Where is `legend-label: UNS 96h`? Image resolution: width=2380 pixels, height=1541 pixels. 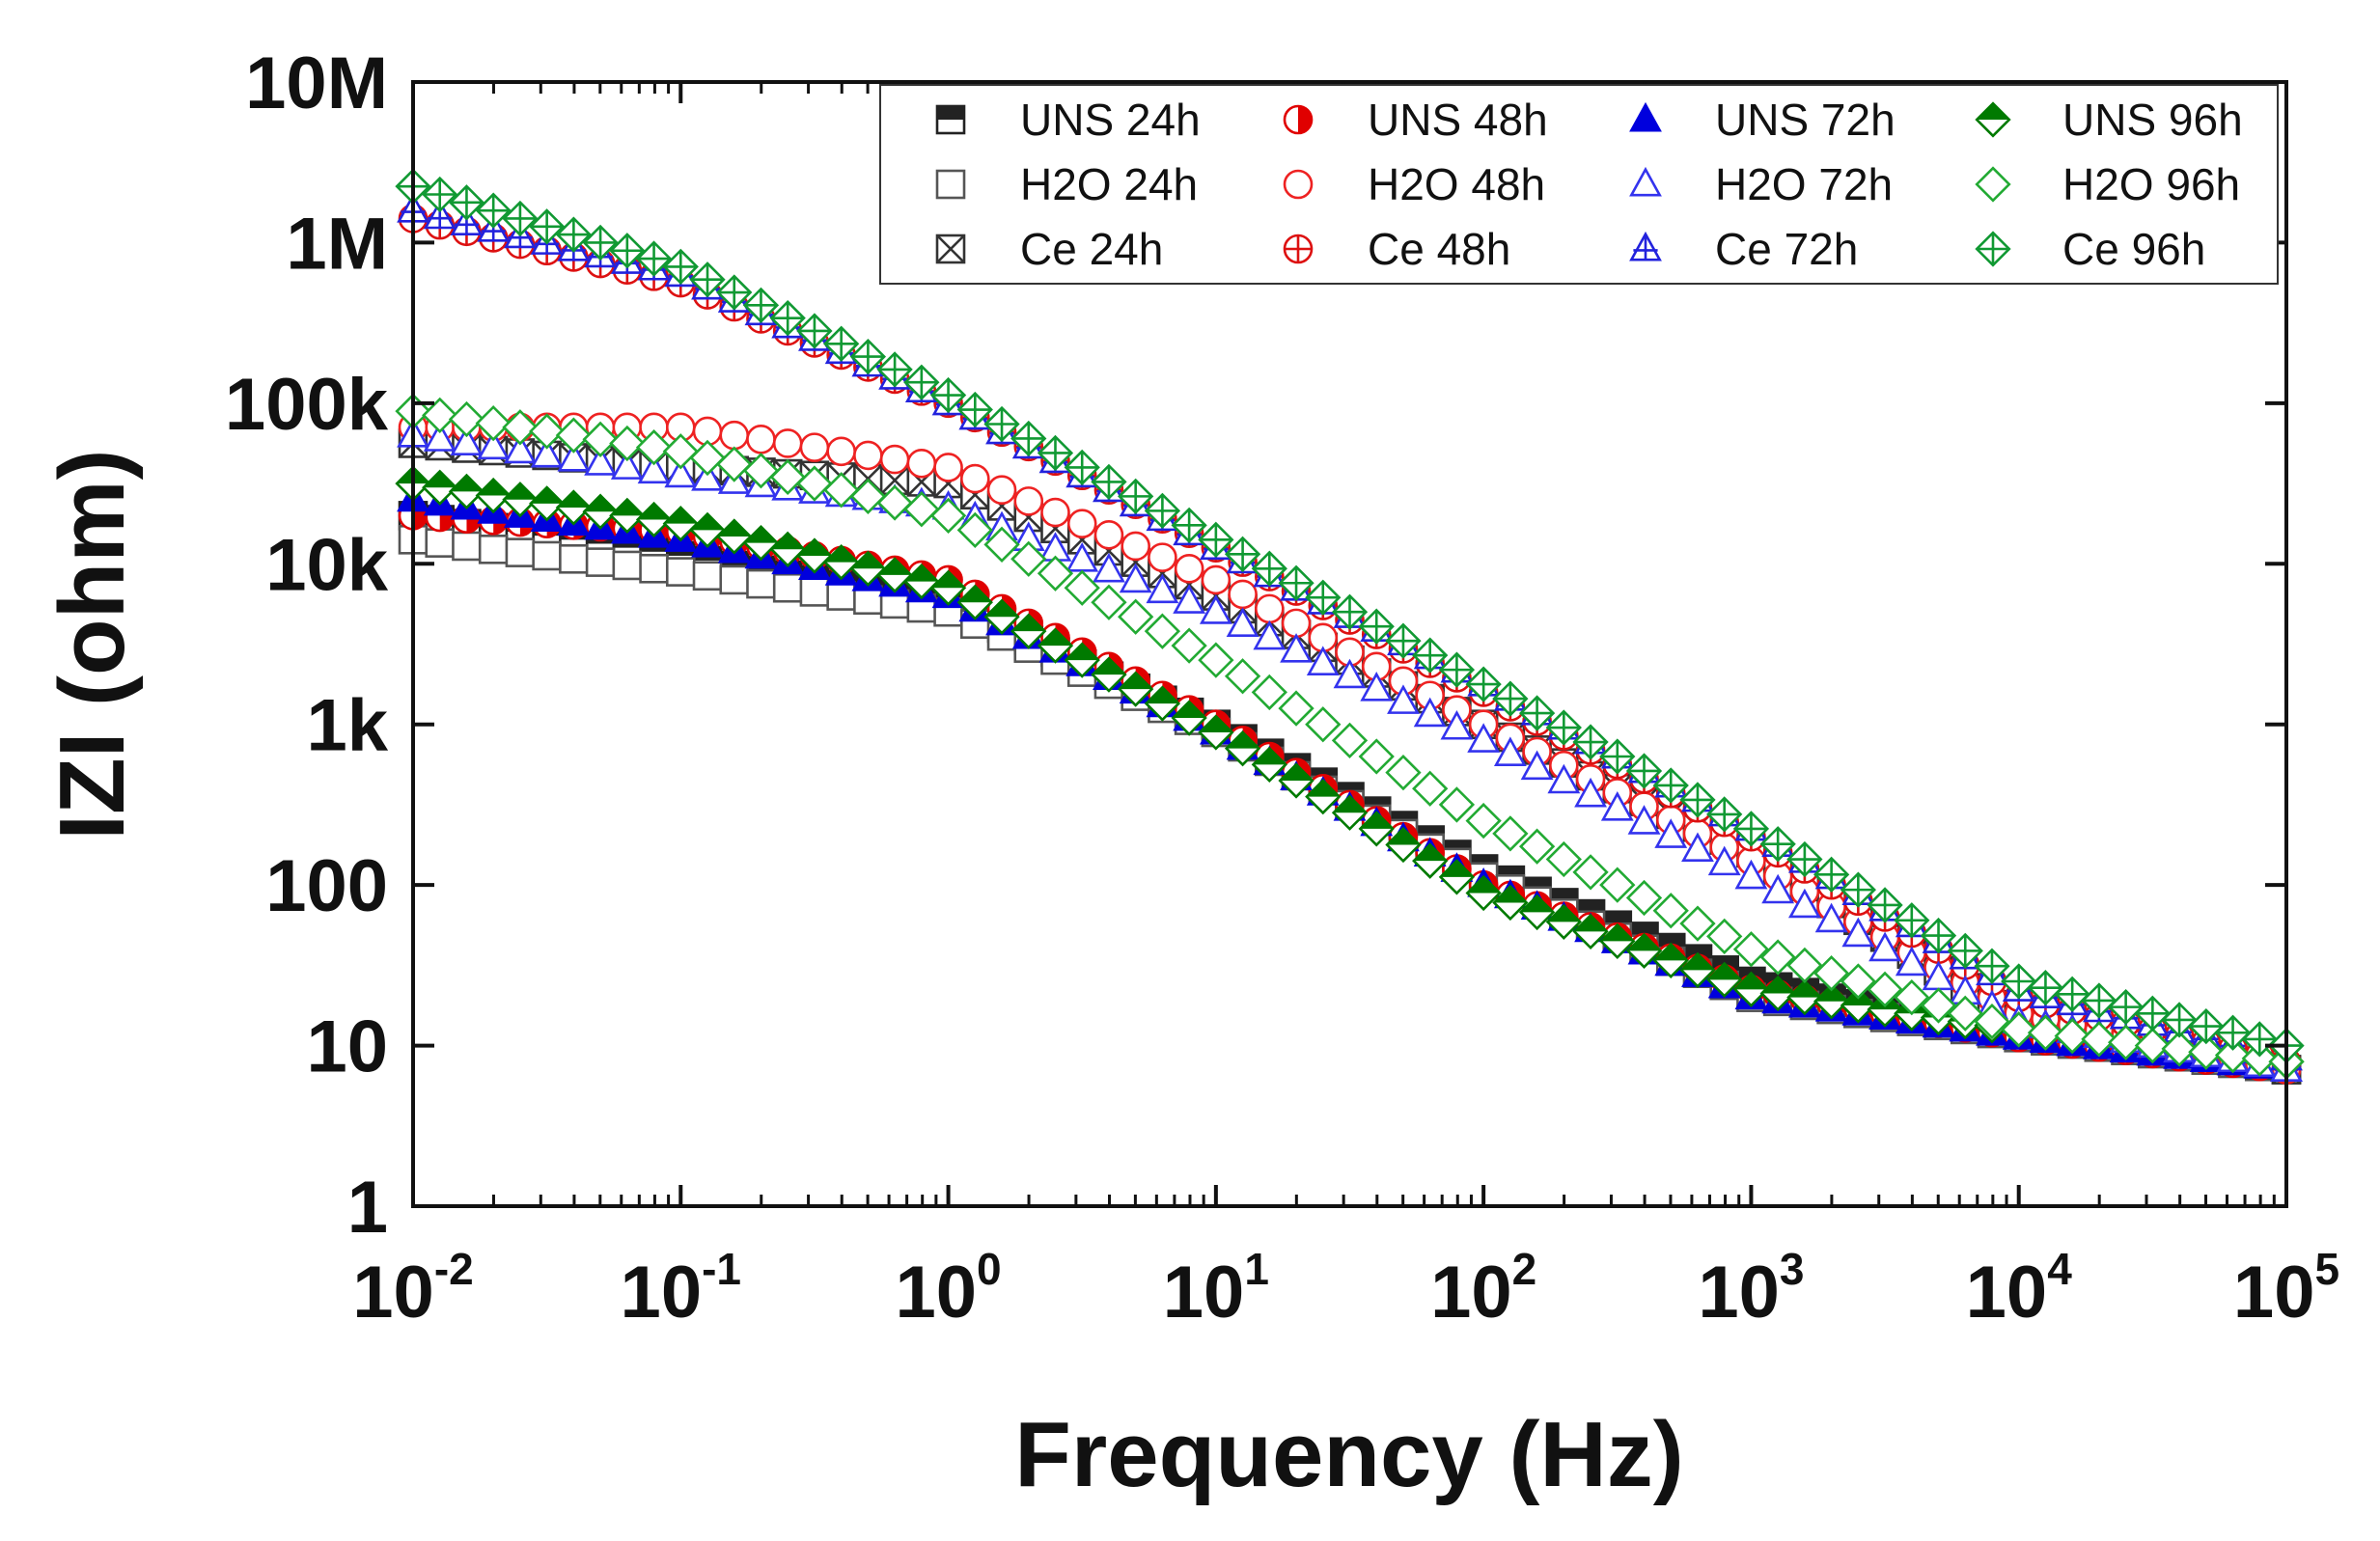
legend-label: UNS 96h is located at coordinates (2153, 120).